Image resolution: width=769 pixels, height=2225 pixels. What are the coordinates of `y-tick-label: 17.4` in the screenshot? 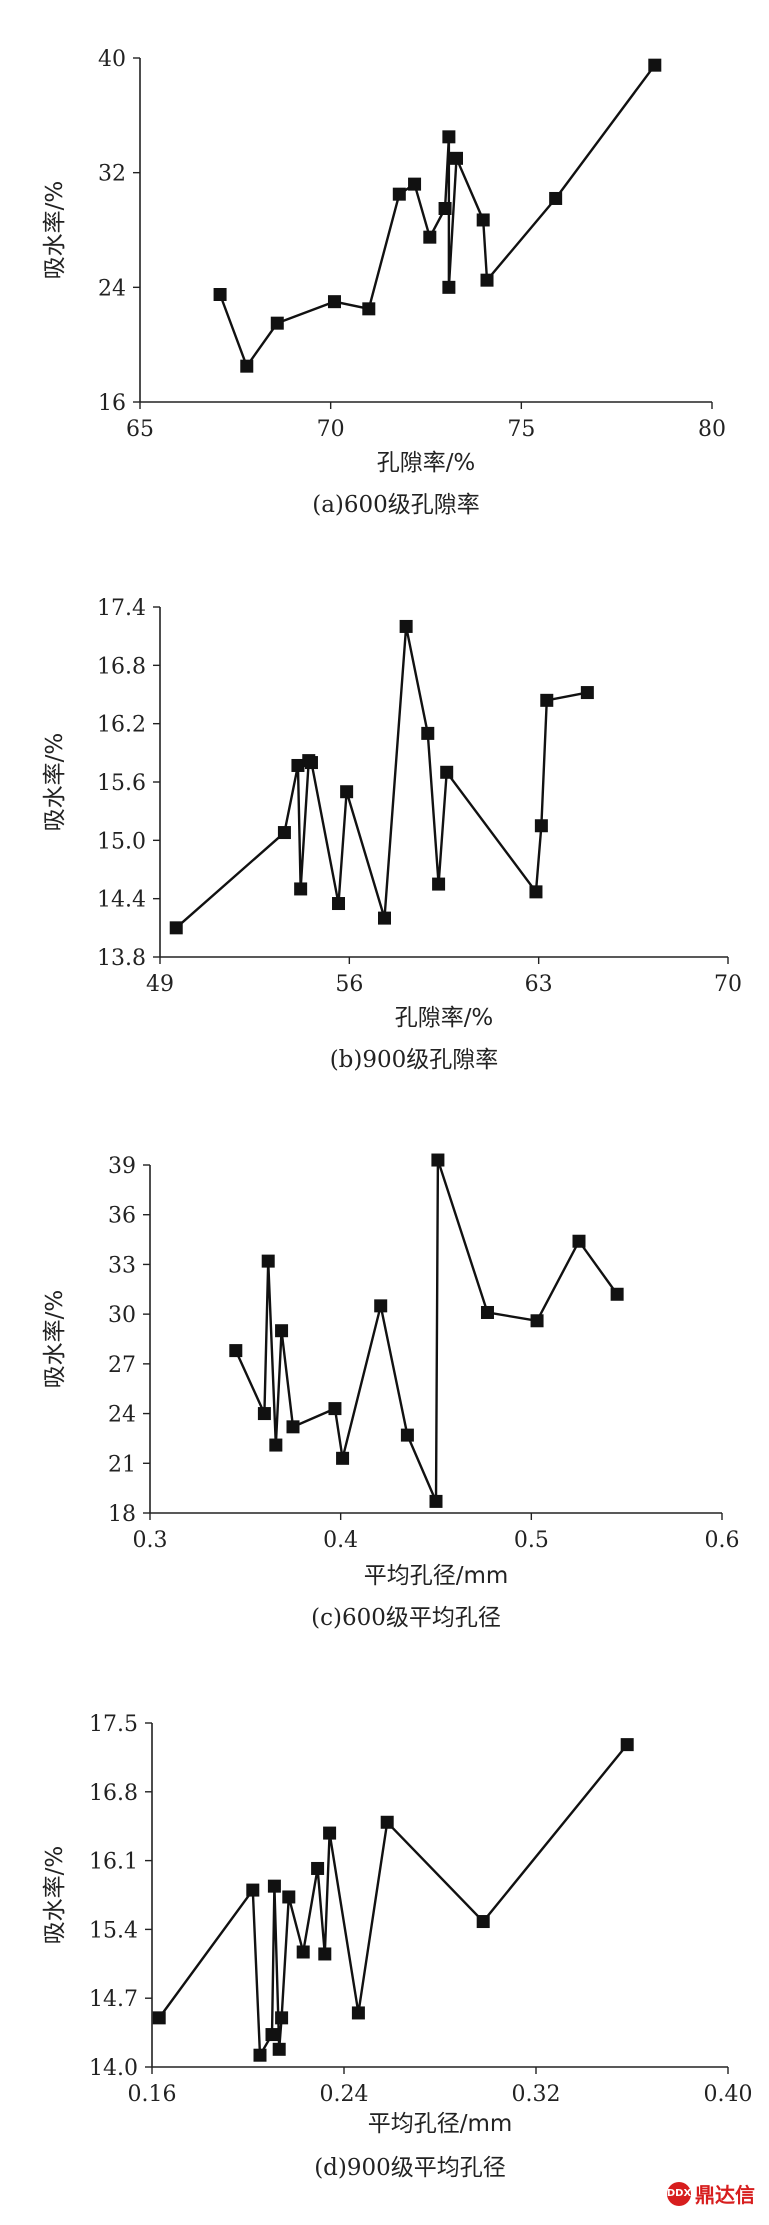 It's located at (121, 608).